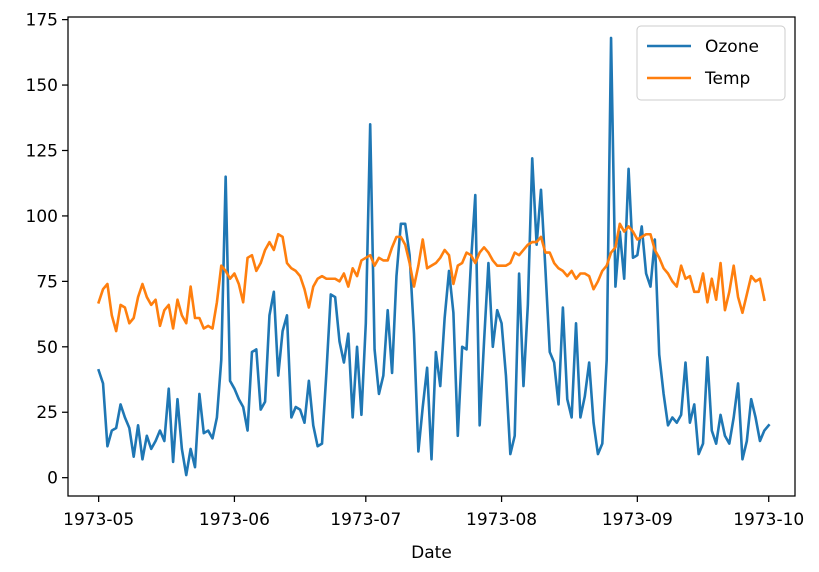 The width and height of the screenshot is (819, 572). What do you see at coordinates (52, 479) in the screenshot?
I see `y-tick-label: 0` at bounding box center [52, 479].